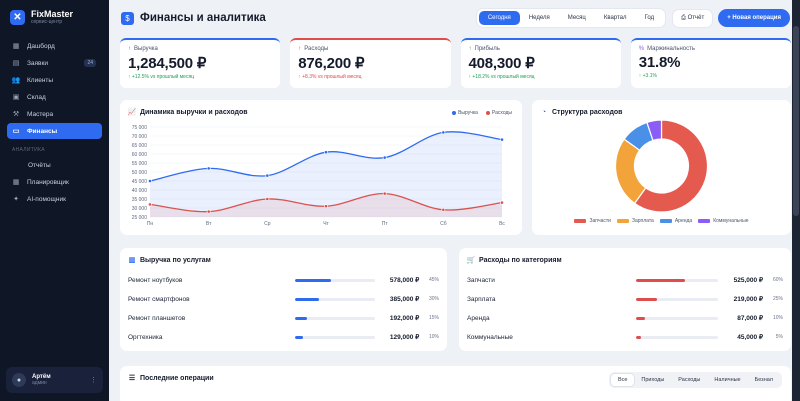  Describe the element at coordinates (54, 182) in the screenshot. I see `sidebar-section-item-1: ▦ Планировщик` at that location.